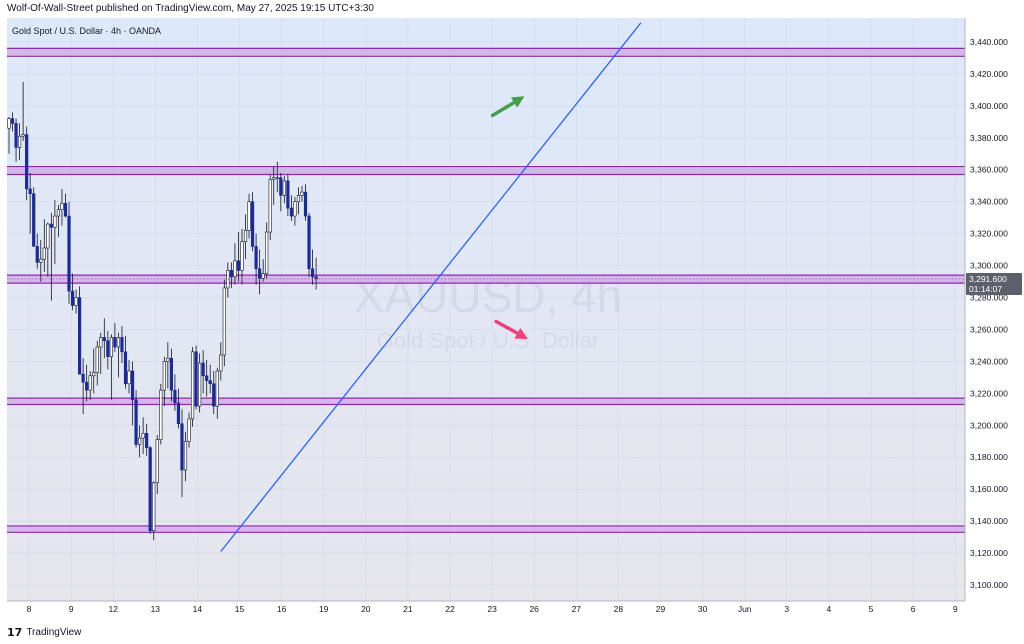  What do you see at coordinates (44, 632) in the screenshot?
I see `tradingview-logo: 17 TradingView` at bounding box center [44, 632].